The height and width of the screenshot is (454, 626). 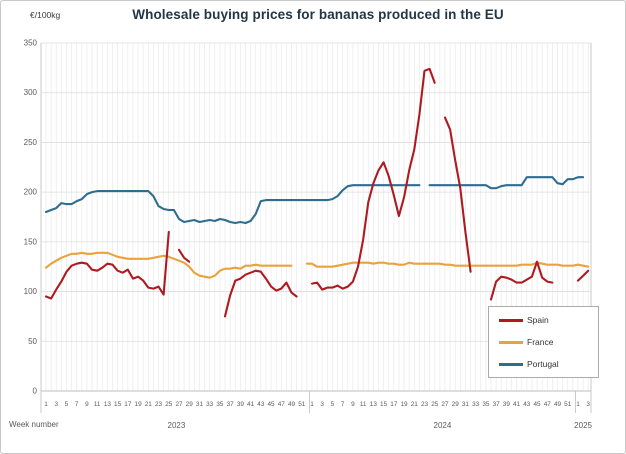 I want to click on svg-text: 200, so click(x=31, y=192).